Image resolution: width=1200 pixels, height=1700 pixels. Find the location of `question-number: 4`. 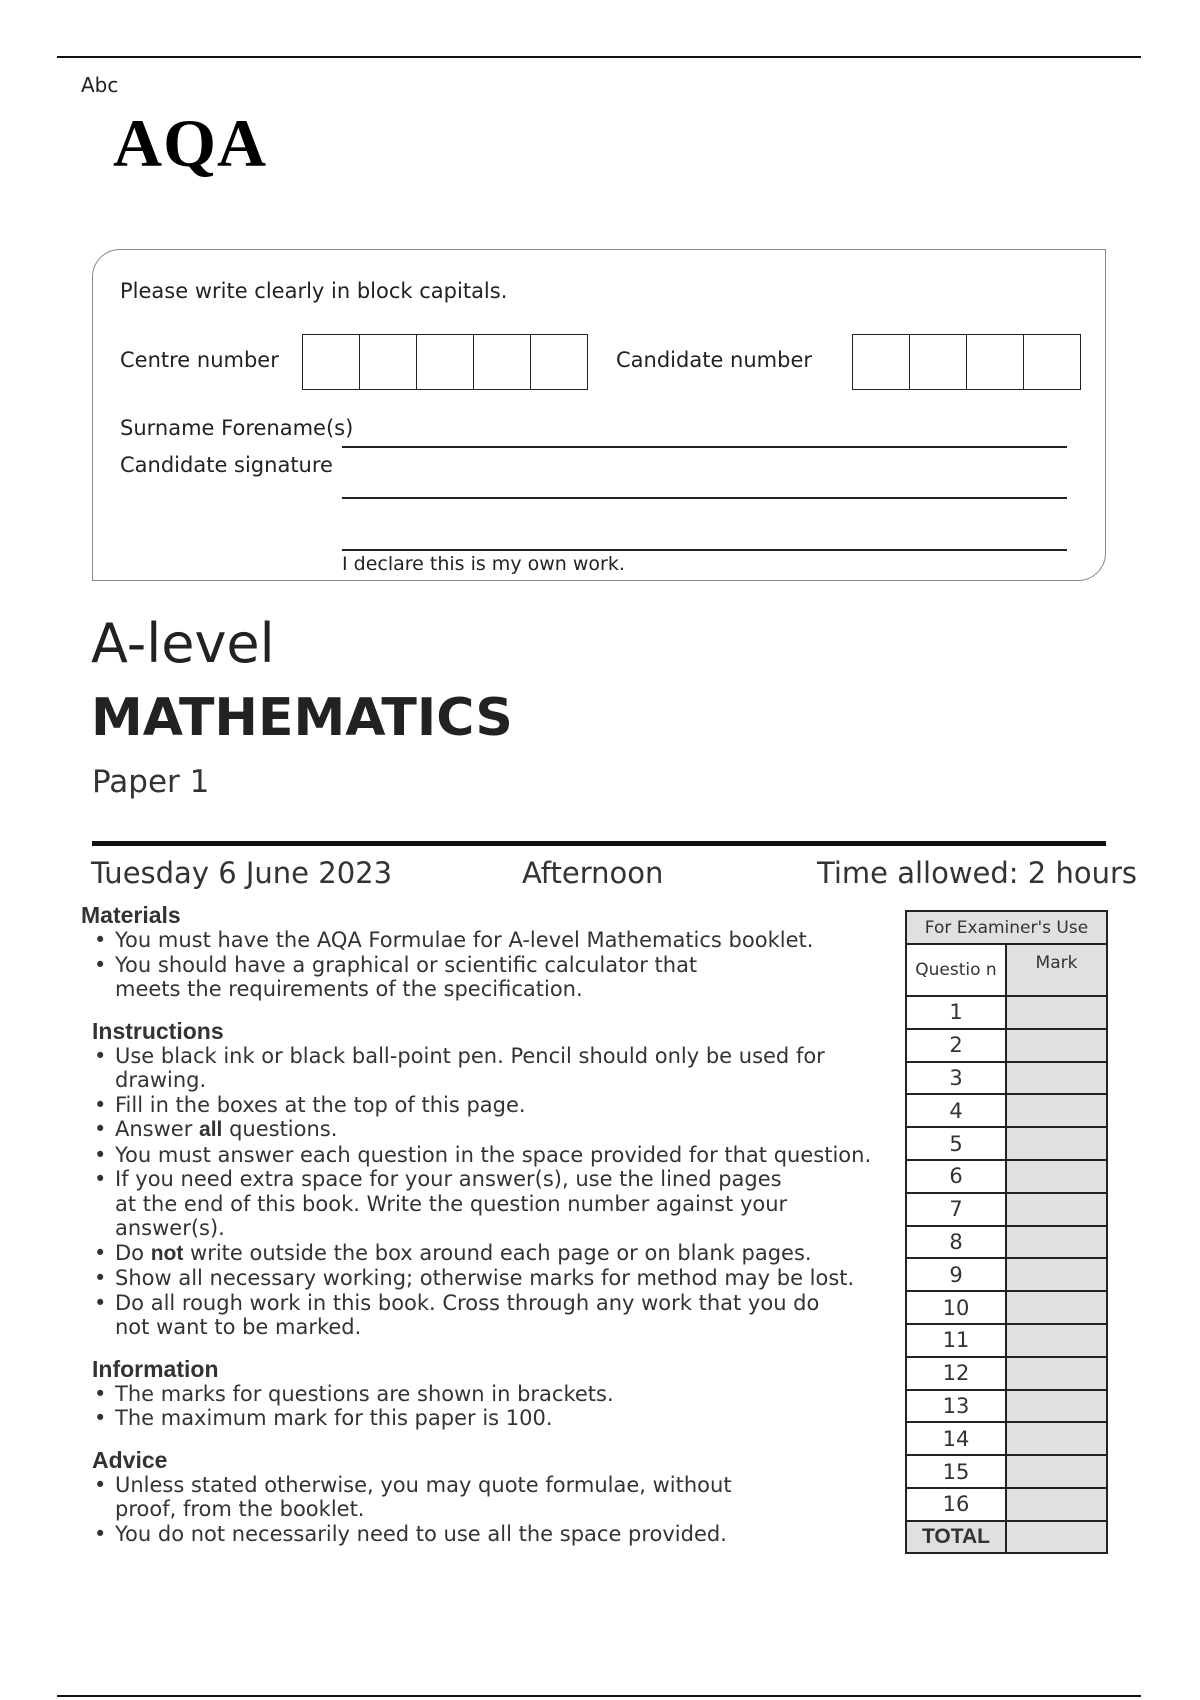

question-number: 4 is located at coordinates (956, 1111).